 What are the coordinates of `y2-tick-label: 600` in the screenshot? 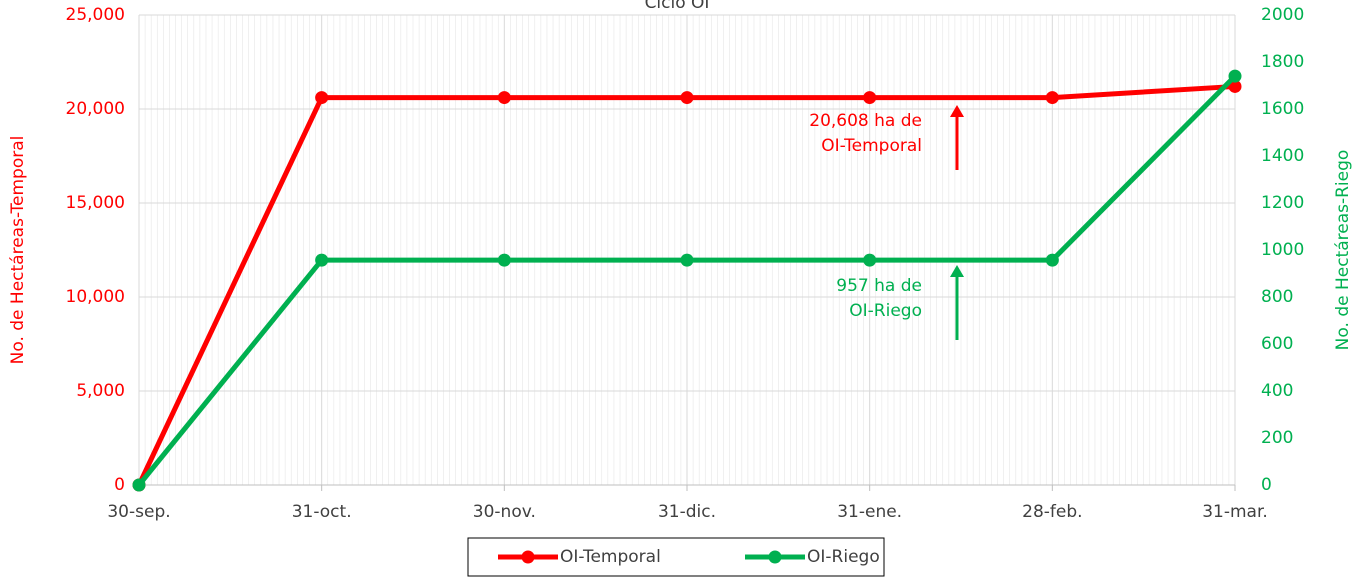 It's located at (1277, 344).